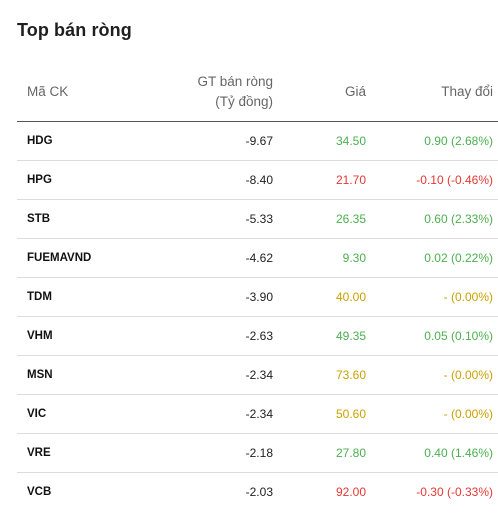 The image size is (498, 528). What do you see at coordinates (77, 414) in the screenshot?
I see `stock-code: VIC` at bounding box center [77, 414].